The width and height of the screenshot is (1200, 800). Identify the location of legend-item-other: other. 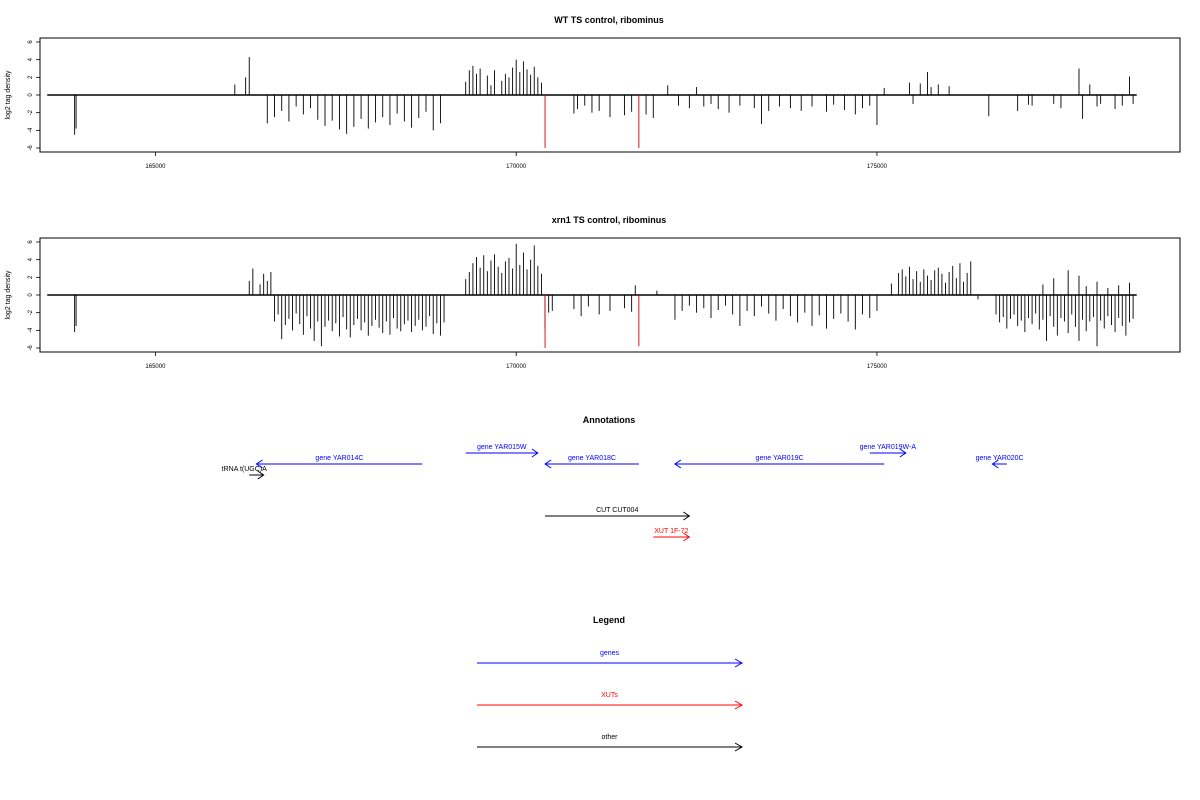
(610, 743).